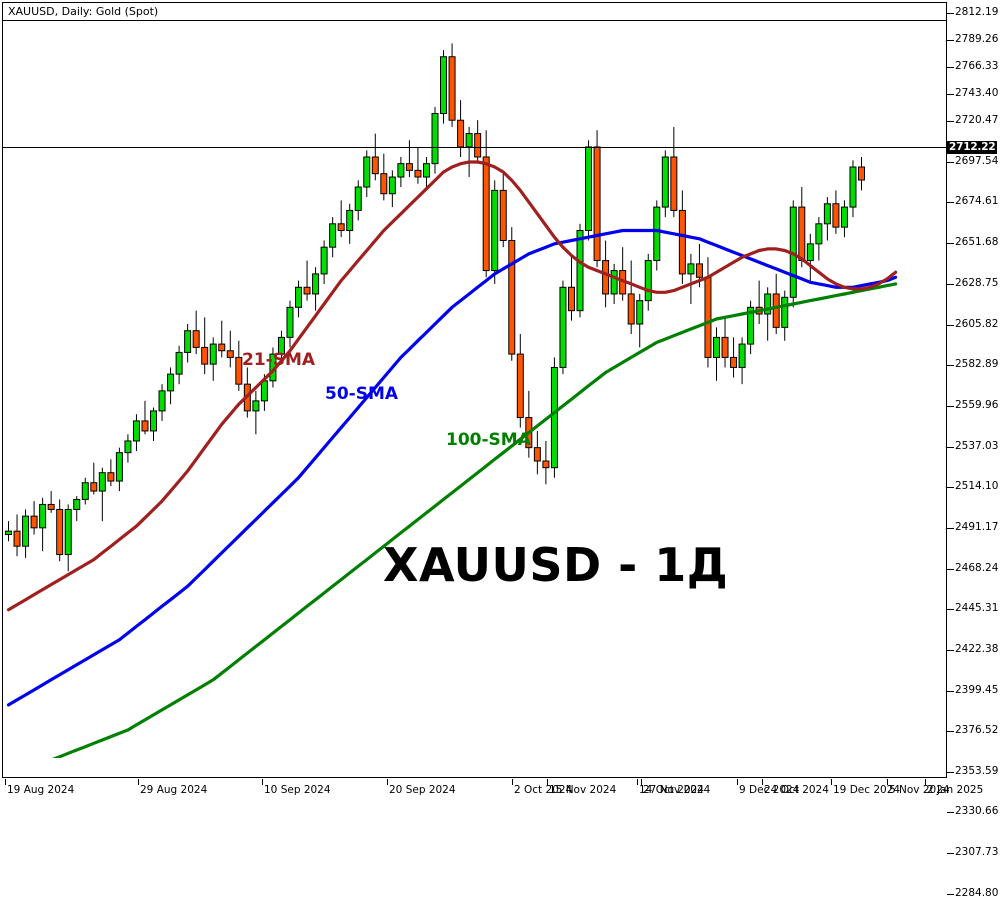 The width and height of the screenshot is (1000, 899). Describe the element at coordinates (919, 790) in the screenshot. I see `date-tick-label: 5 Nov 2024` at that location.